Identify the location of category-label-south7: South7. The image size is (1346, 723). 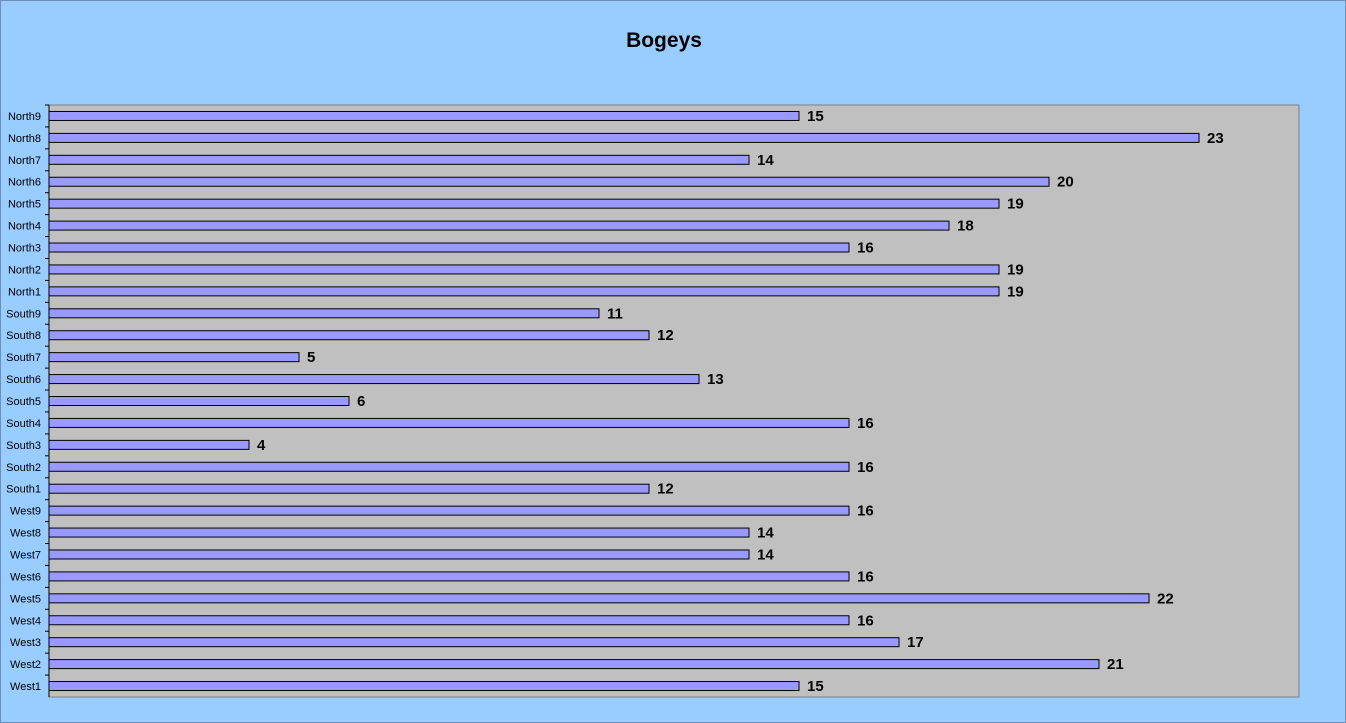
(23, 358).